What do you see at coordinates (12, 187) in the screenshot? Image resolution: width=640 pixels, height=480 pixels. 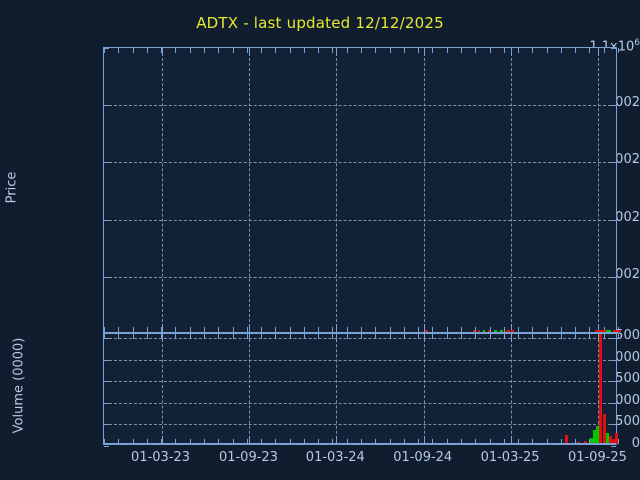 I see `price-axis-label: Price` at bounding box center [12, 187].